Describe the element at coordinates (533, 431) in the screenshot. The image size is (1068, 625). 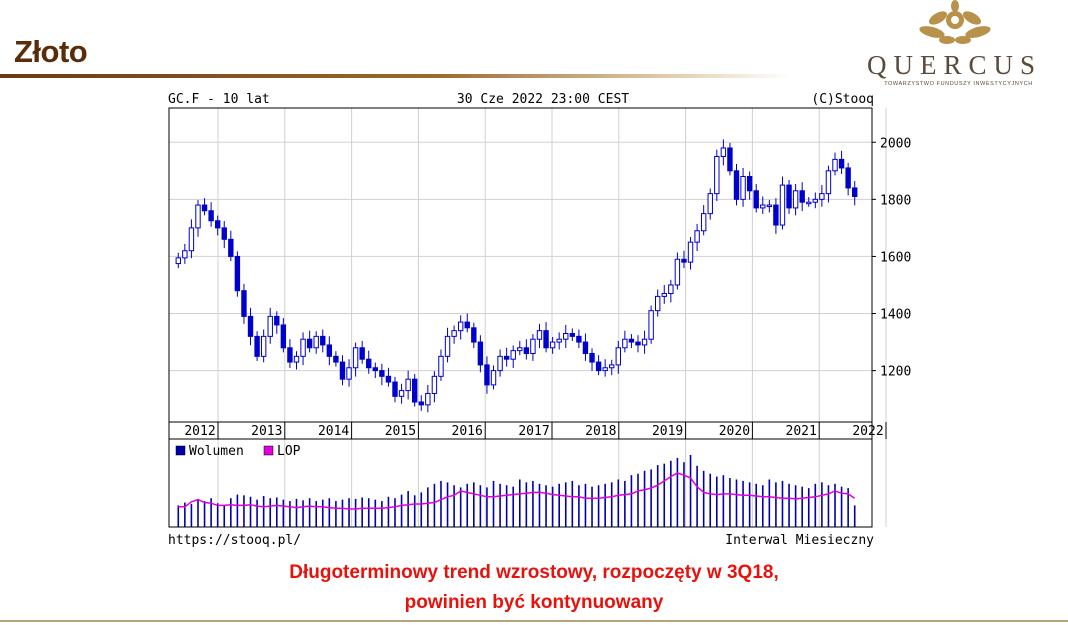
I see `x-axis-label: 2017` at that location.